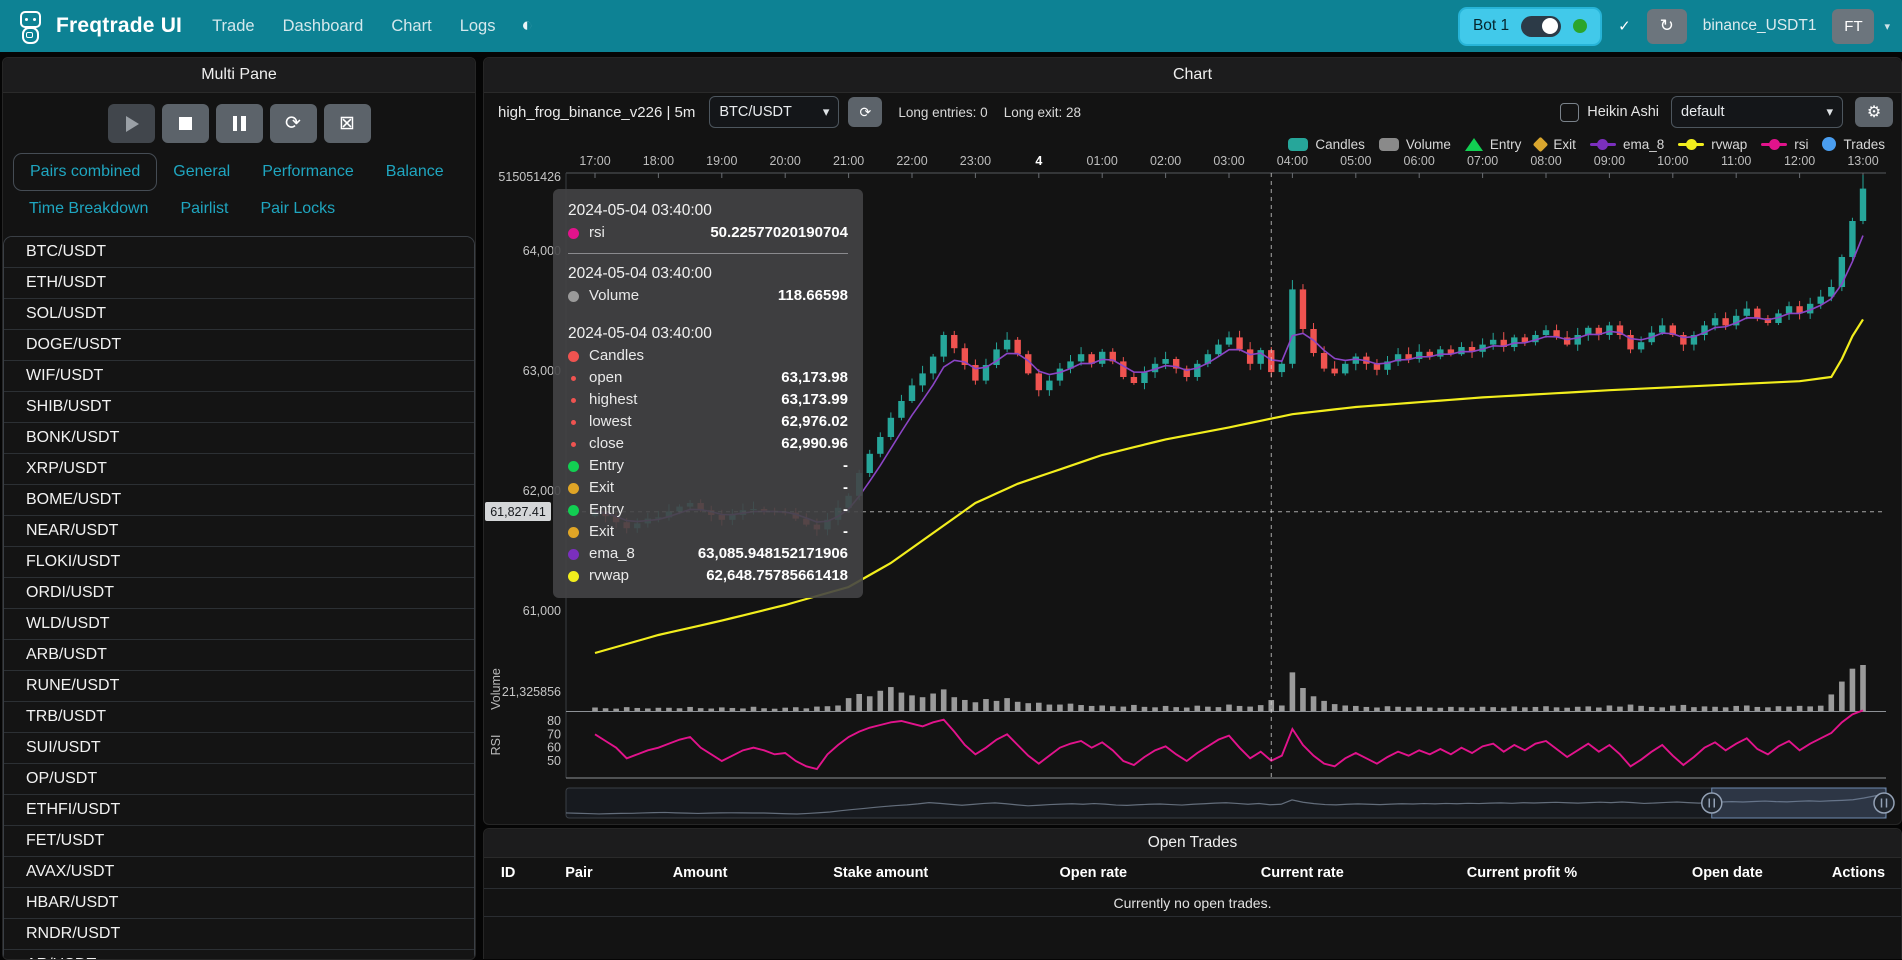  I want to click on svg-text: 23:00, so click(975, 161).